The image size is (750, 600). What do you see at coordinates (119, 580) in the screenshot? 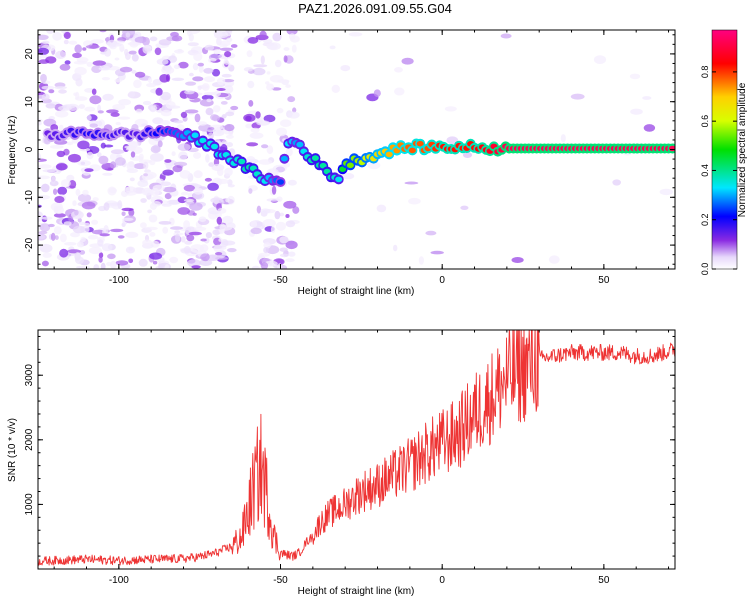
I see `x-tick-label: -100` at bounding box center [119, 580].